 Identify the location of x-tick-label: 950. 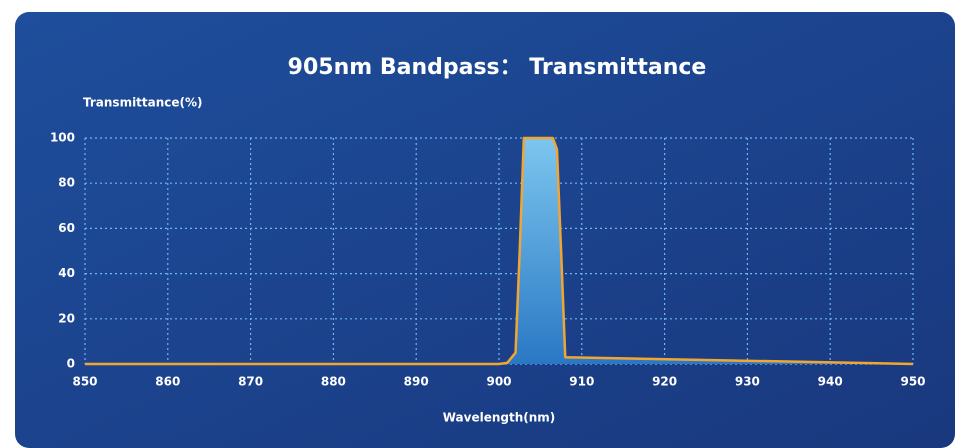
(912, 382).